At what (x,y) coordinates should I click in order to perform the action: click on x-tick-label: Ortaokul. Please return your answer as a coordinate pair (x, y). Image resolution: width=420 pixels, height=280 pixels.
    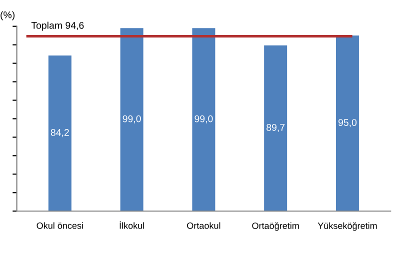
    Looking at the image, I should click on (203, 225).